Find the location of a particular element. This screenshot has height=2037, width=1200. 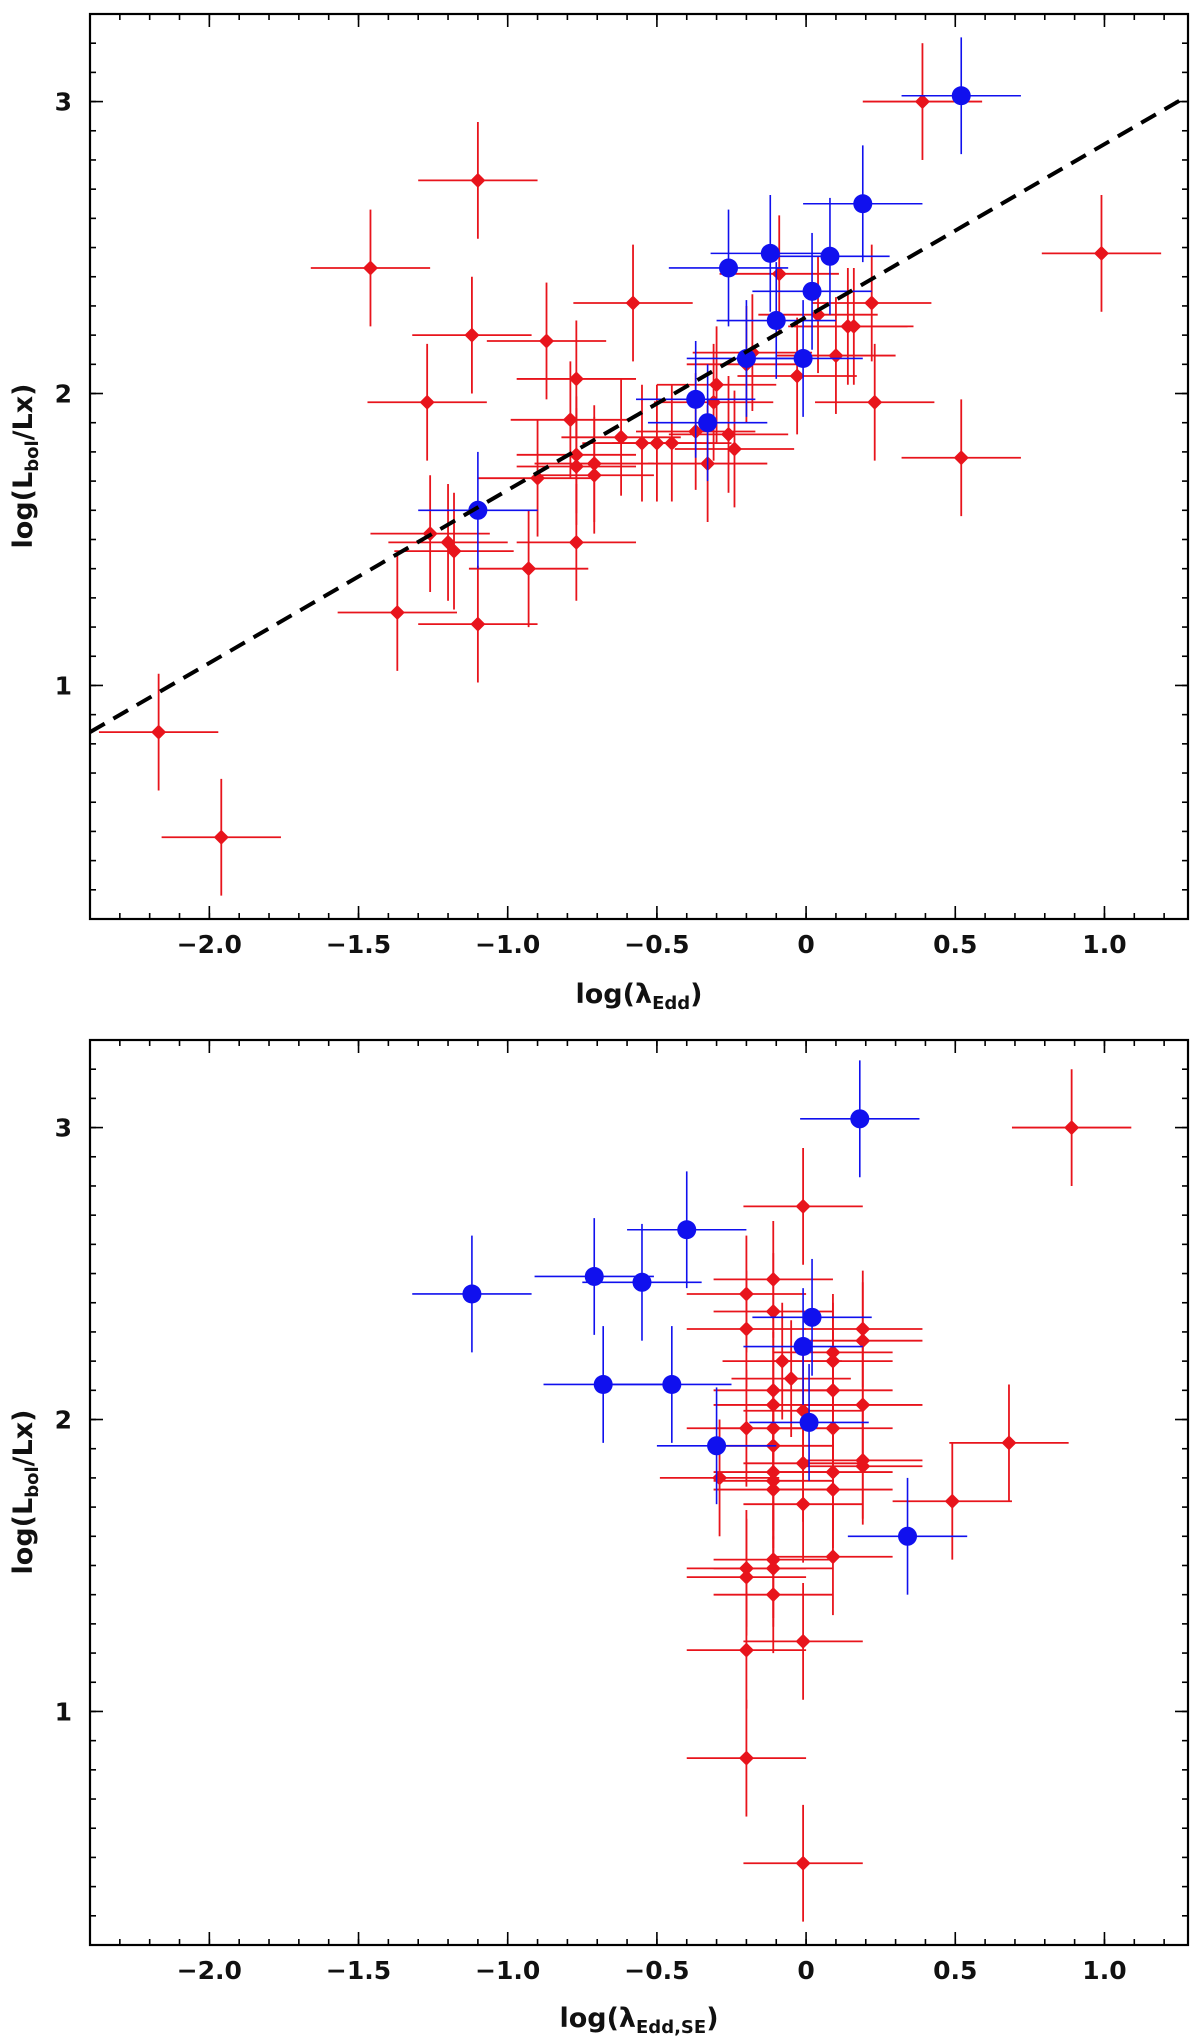

x-tick-label: −2.0 is located at coordinates (209, 944).